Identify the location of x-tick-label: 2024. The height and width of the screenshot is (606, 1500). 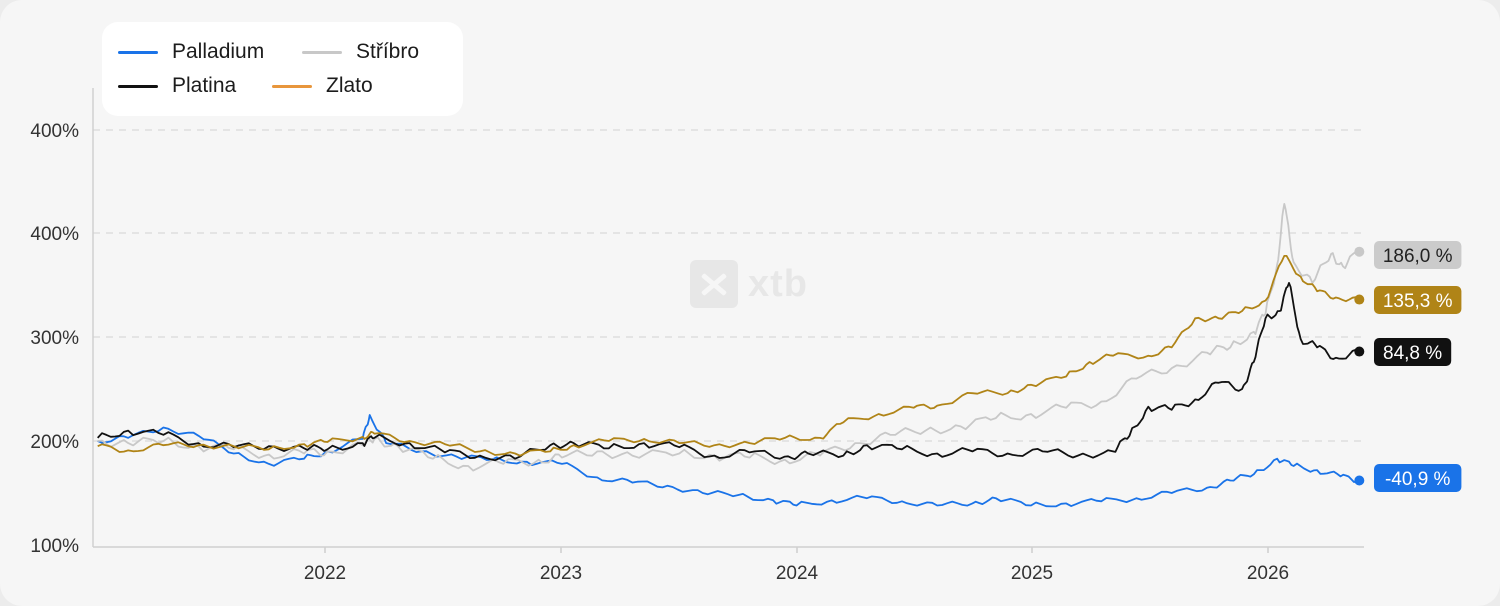
(797, 573).